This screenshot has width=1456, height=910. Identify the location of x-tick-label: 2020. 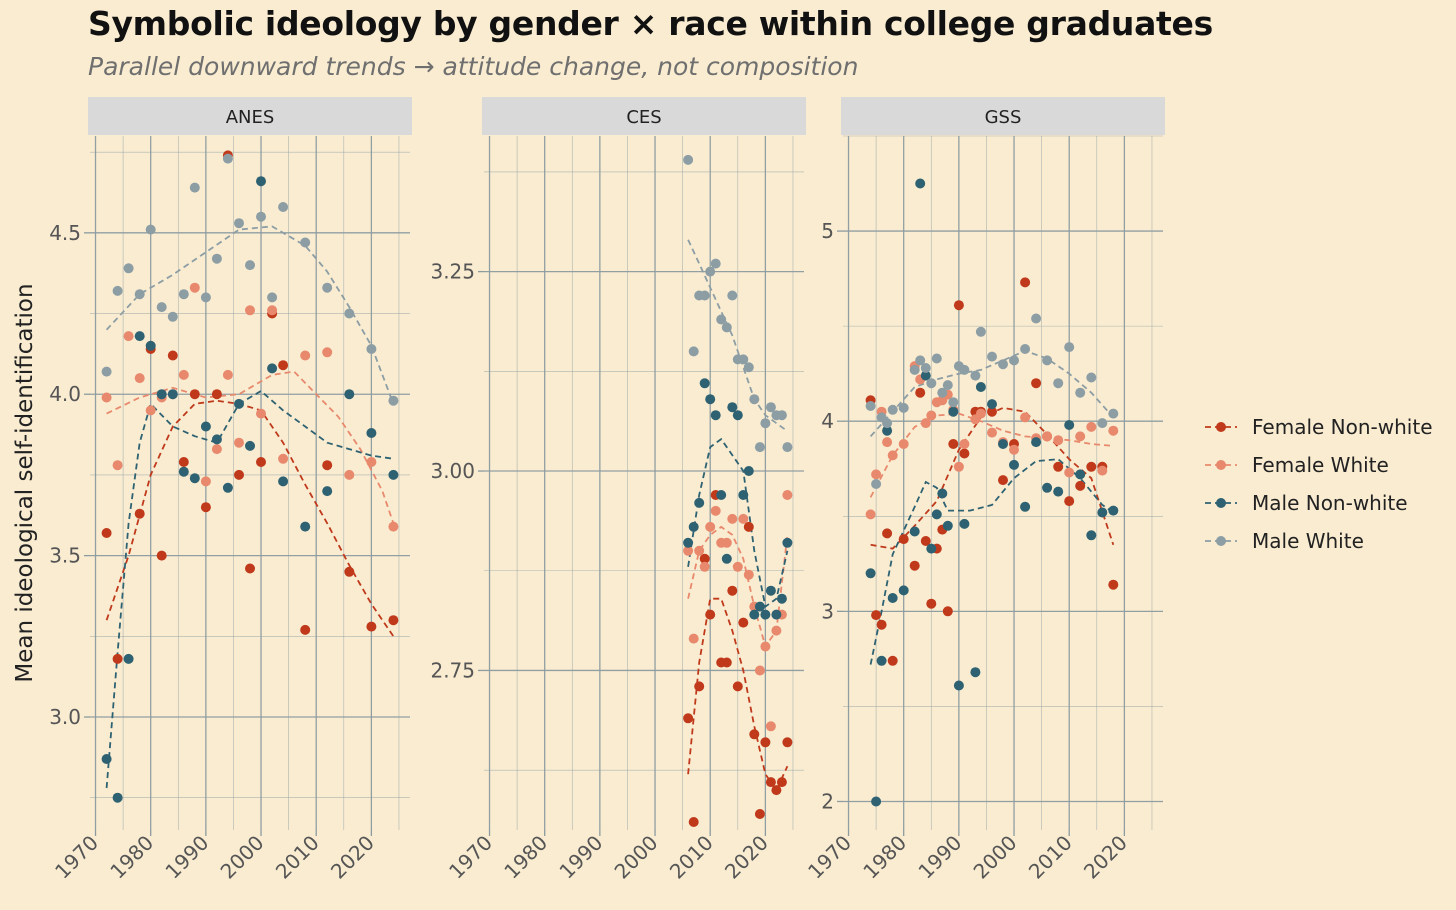
(1105, 857).